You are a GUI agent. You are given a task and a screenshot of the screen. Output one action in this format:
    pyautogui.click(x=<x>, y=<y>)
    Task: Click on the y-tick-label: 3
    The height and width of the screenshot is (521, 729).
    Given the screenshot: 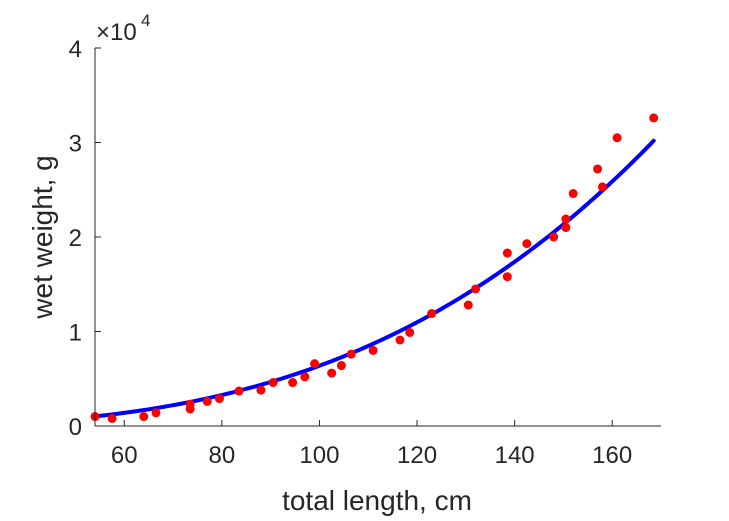 What is the action you would take?
    pyautogui.click(x=75, y=144)
    